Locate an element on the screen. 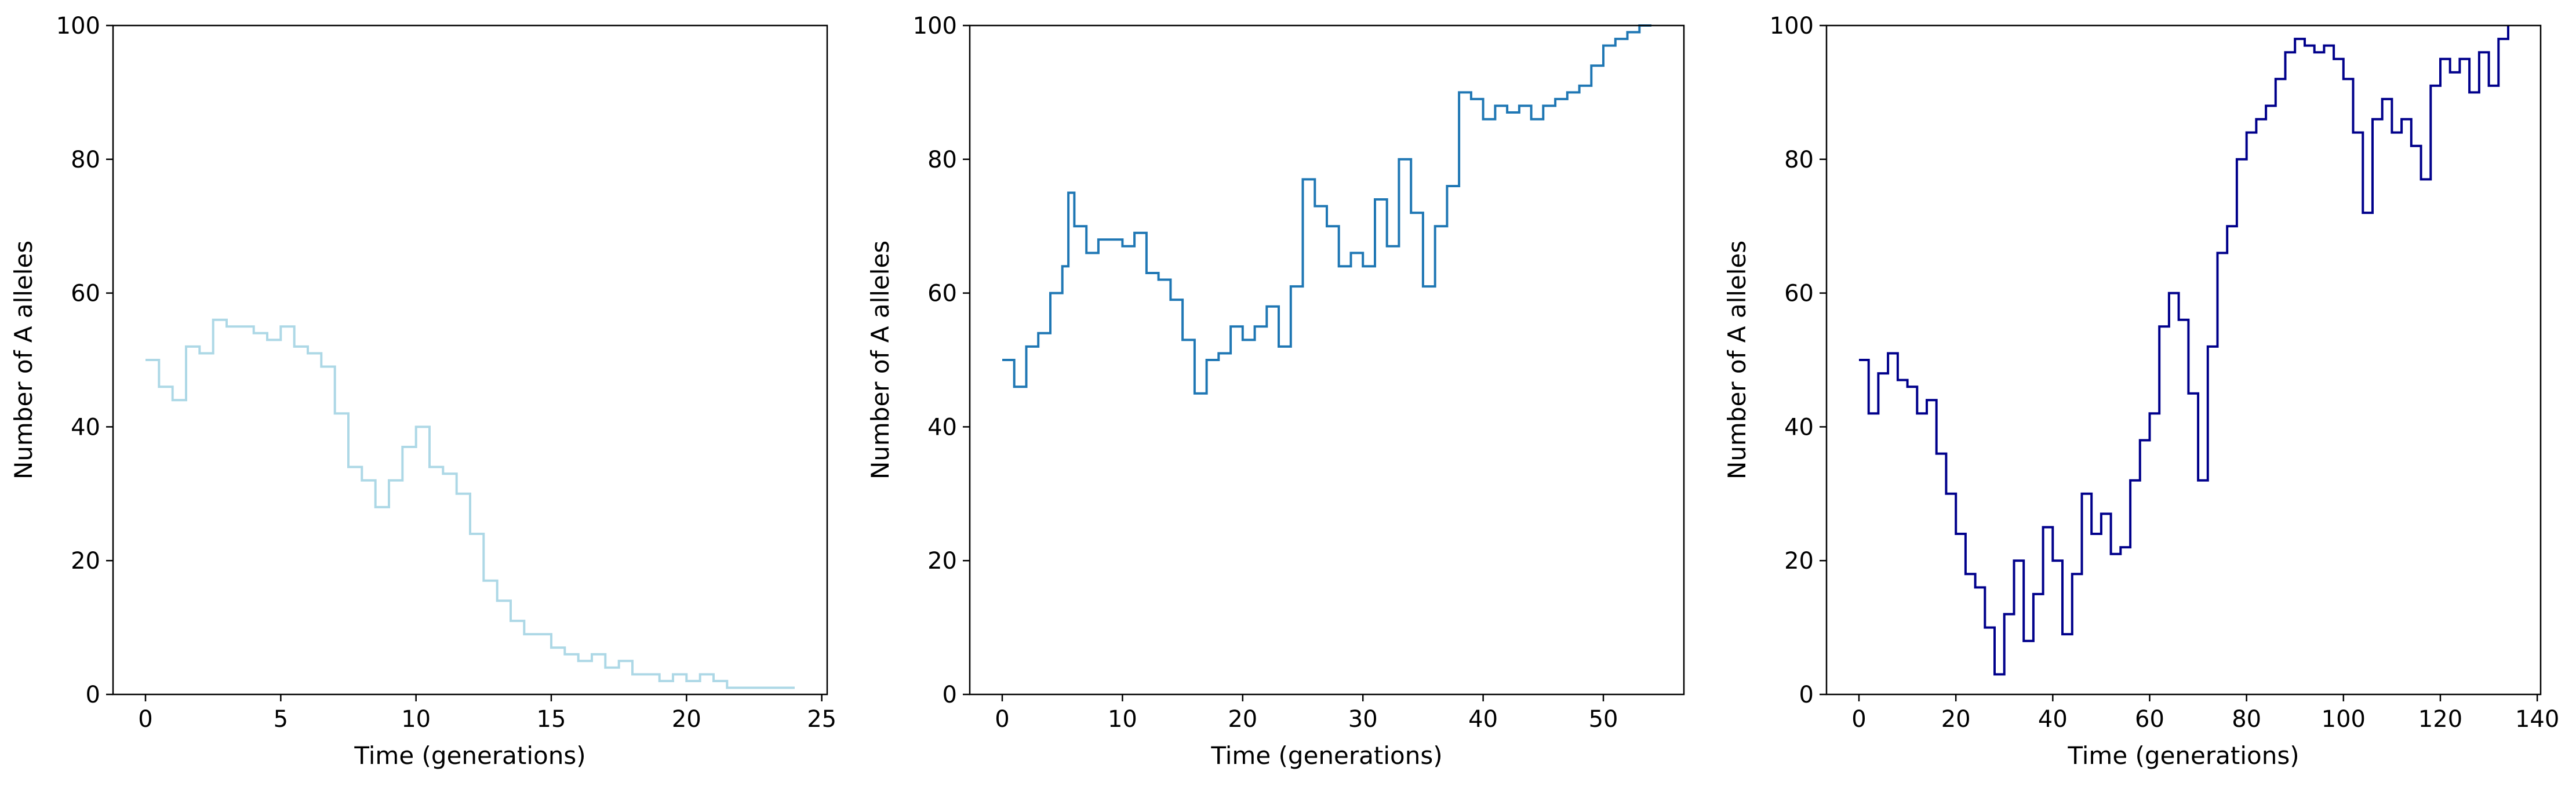  x-tick-labels: 0 5 10 15 20 25 is located at coordinates (487, 713).